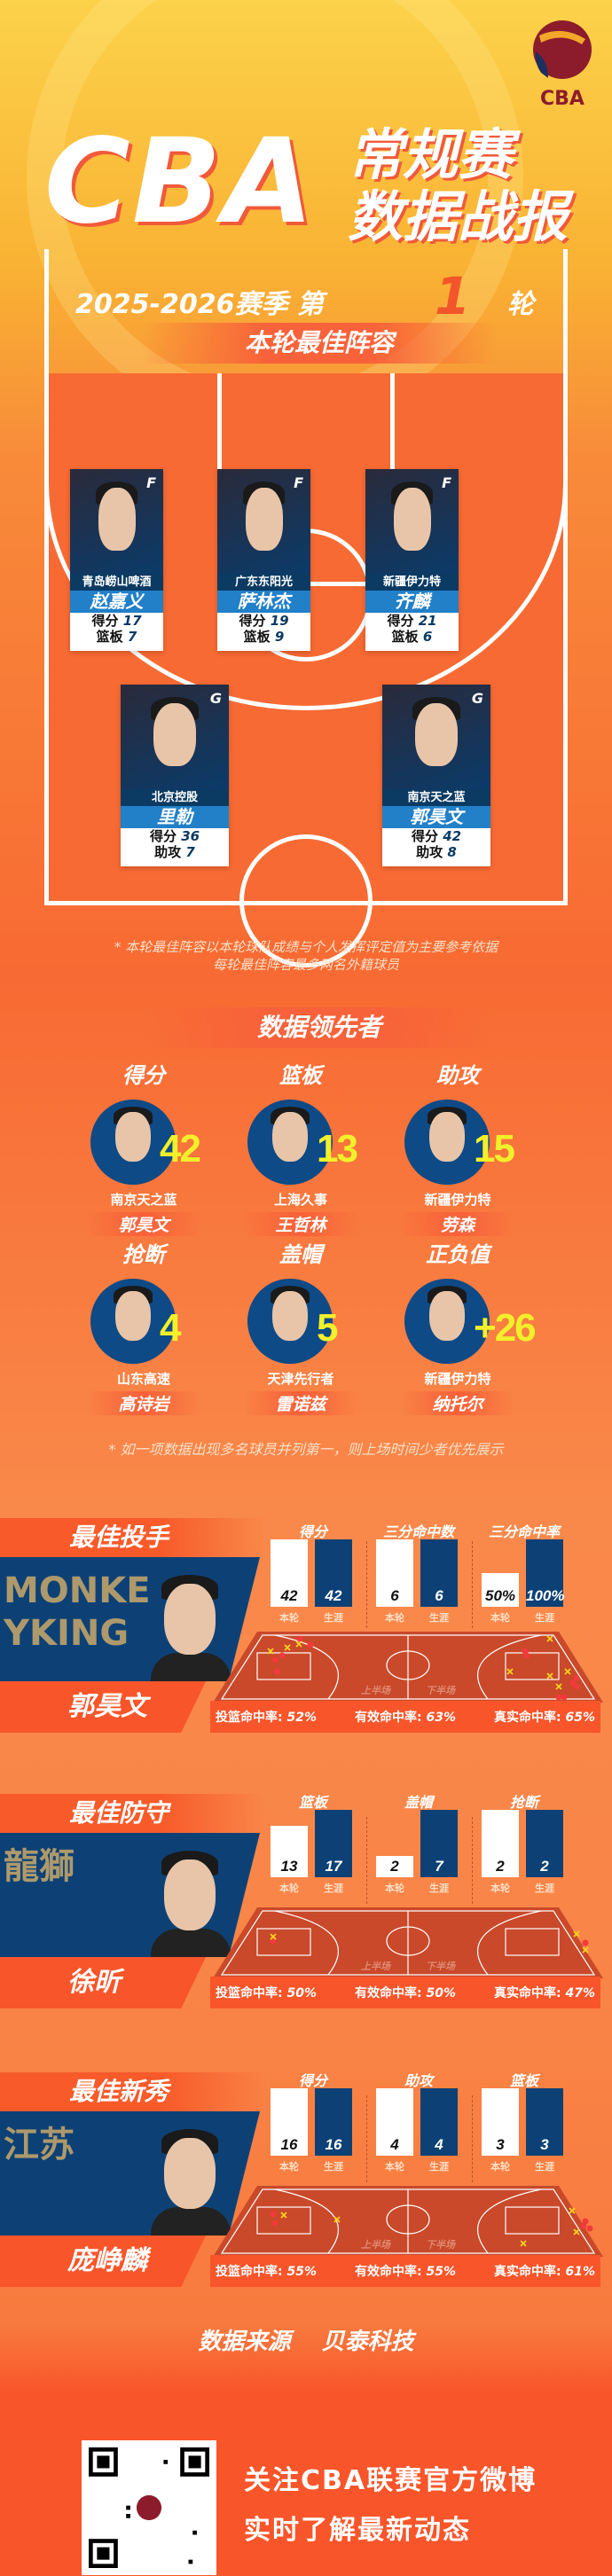  I want to click on stat-group-label: 助攻, so click(418, 2080).